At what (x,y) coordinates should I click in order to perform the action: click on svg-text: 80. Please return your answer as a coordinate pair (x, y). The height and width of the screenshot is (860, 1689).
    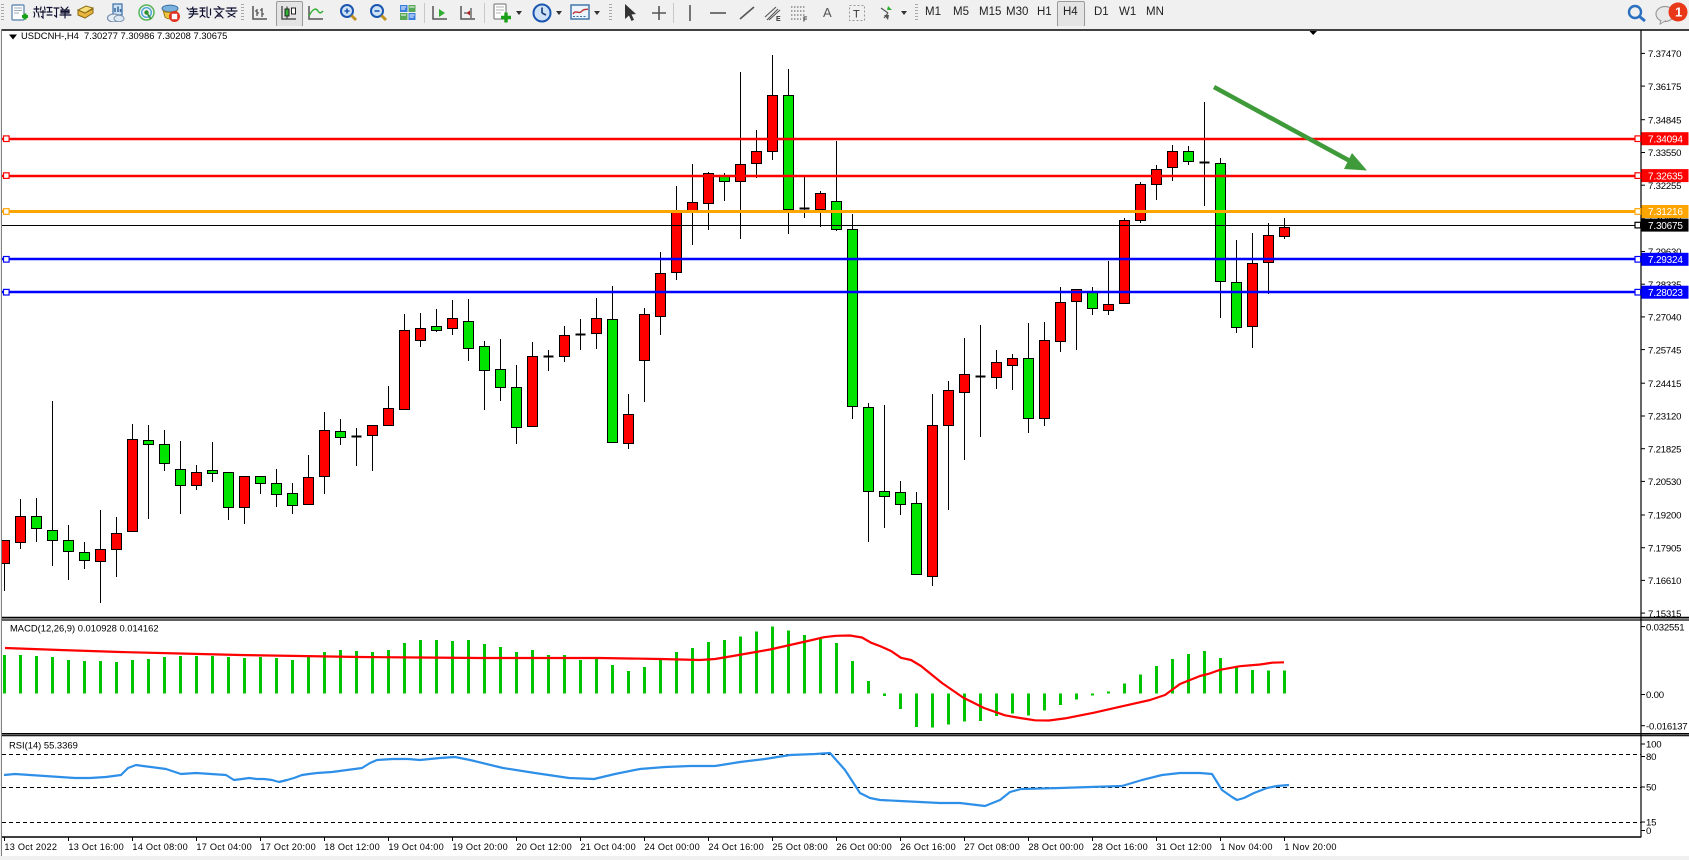
    Looking at the image, I should click on (1651, 757).